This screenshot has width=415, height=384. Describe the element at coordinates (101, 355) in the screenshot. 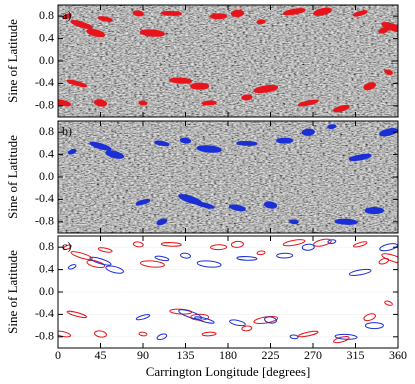

I see `x-tick-label: 45` at that location.